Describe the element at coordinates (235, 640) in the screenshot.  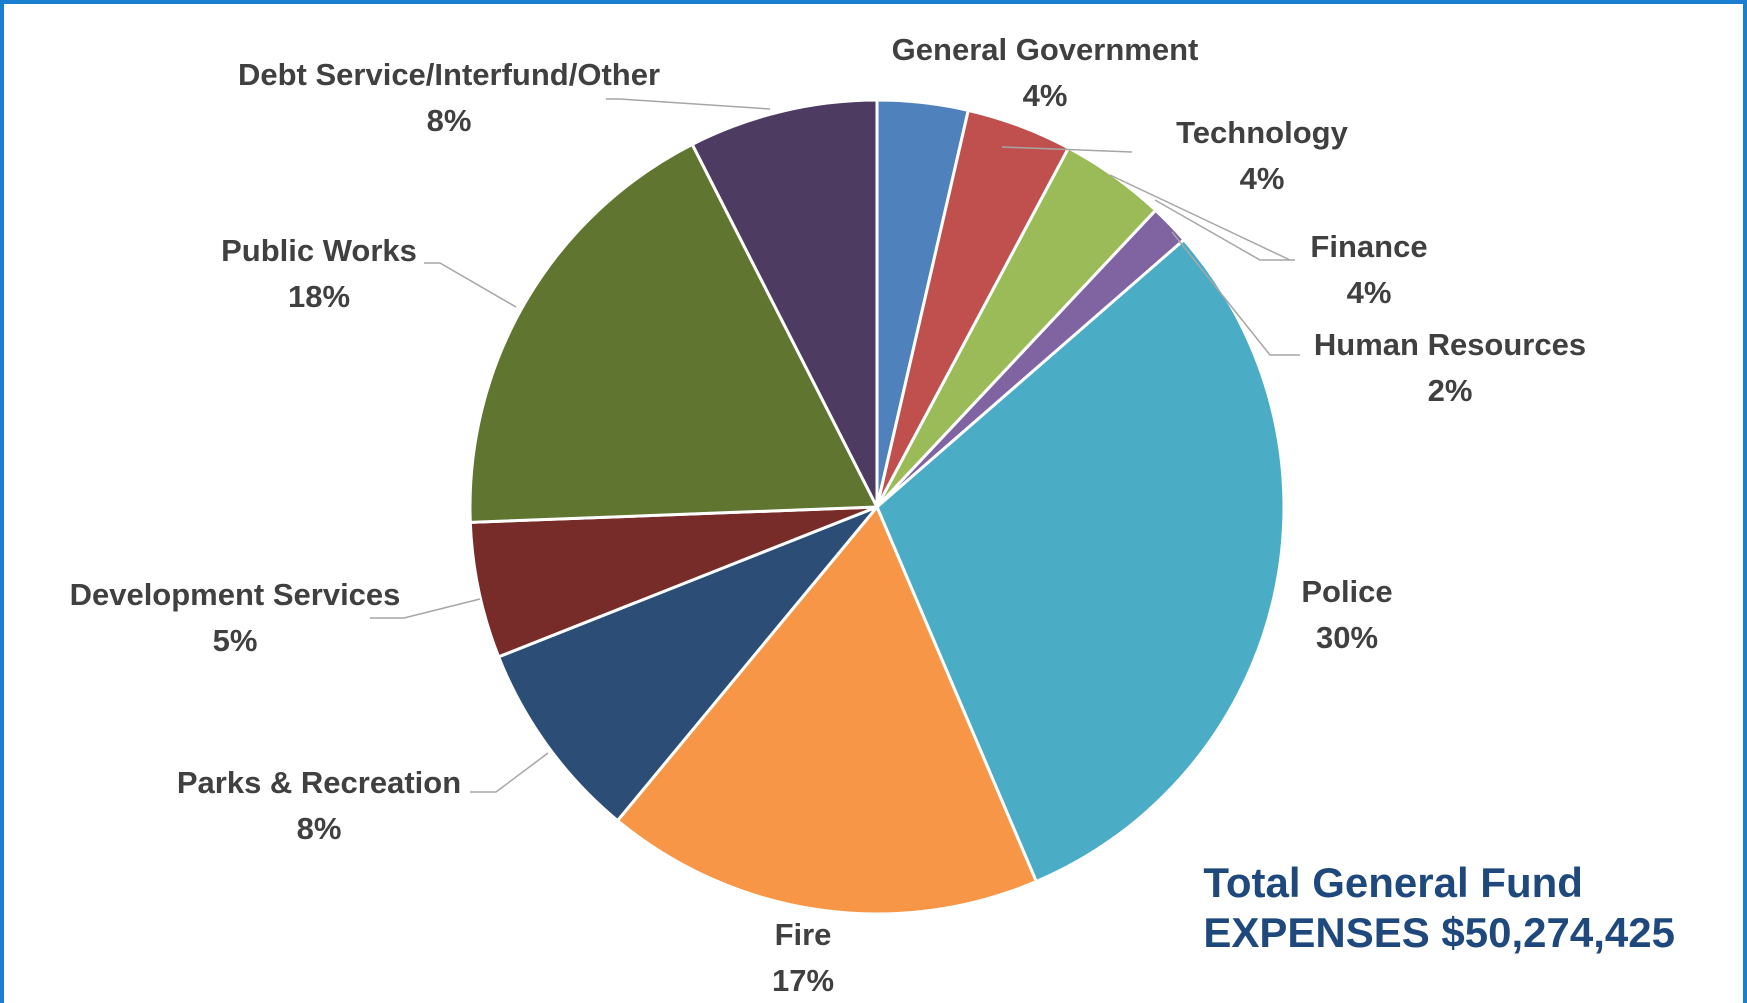
I see `slice-percent-development-services: 5%` at that location.